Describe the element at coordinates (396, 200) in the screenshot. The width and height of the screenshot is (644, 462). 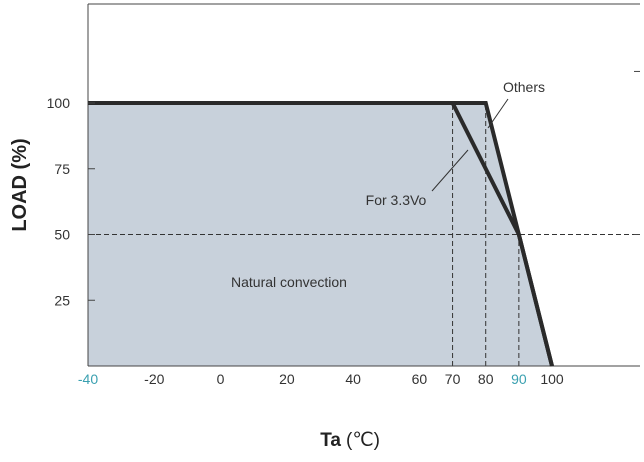
I see `series-label-3-3vo: For 3.3Vo` at that location.